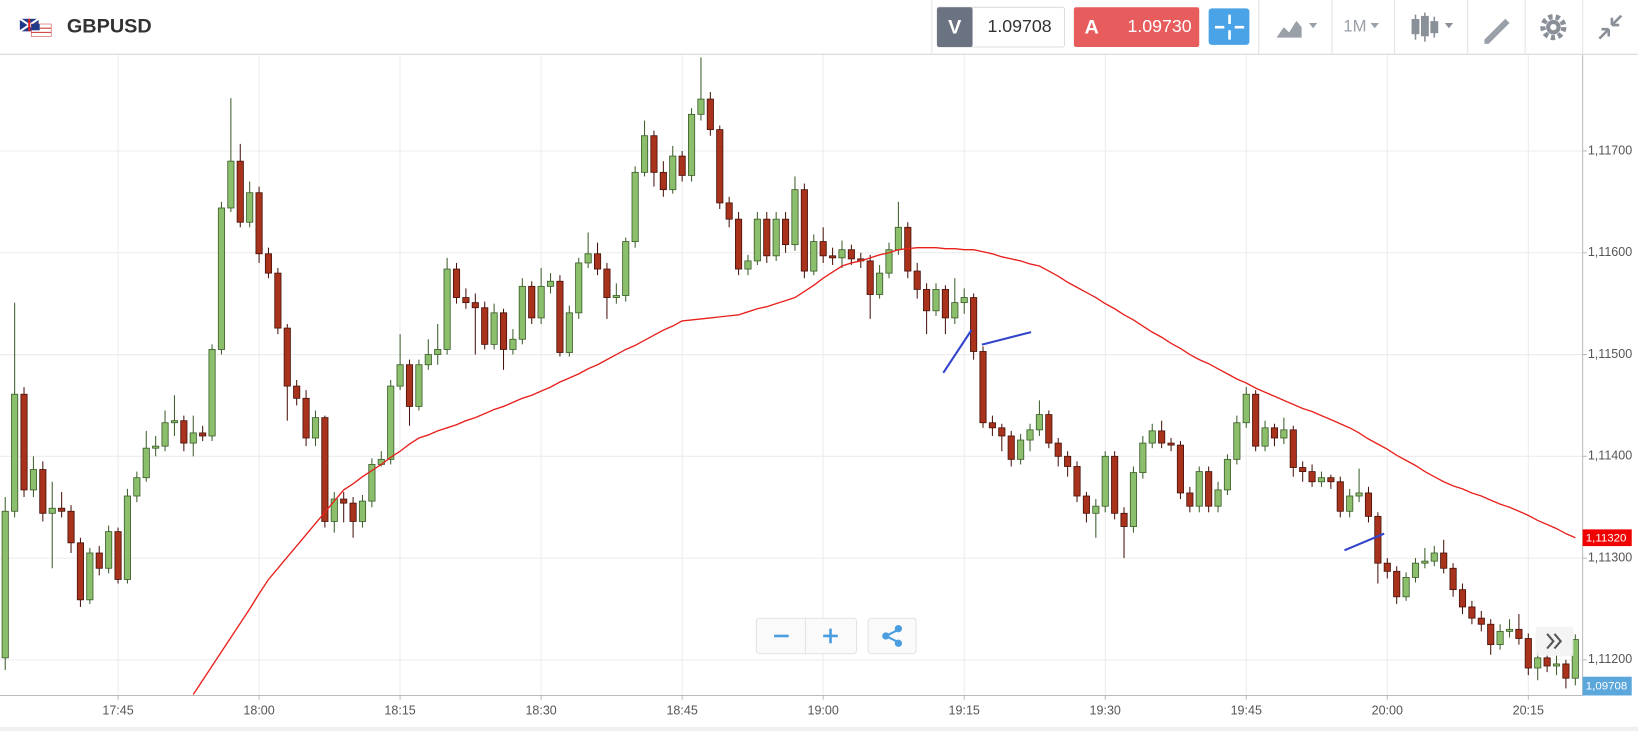 The width and height of the screenshot is (1638, 731). Describe the element at coordinates (819, 27) in the screenshot. I see `toolbar` at that location.